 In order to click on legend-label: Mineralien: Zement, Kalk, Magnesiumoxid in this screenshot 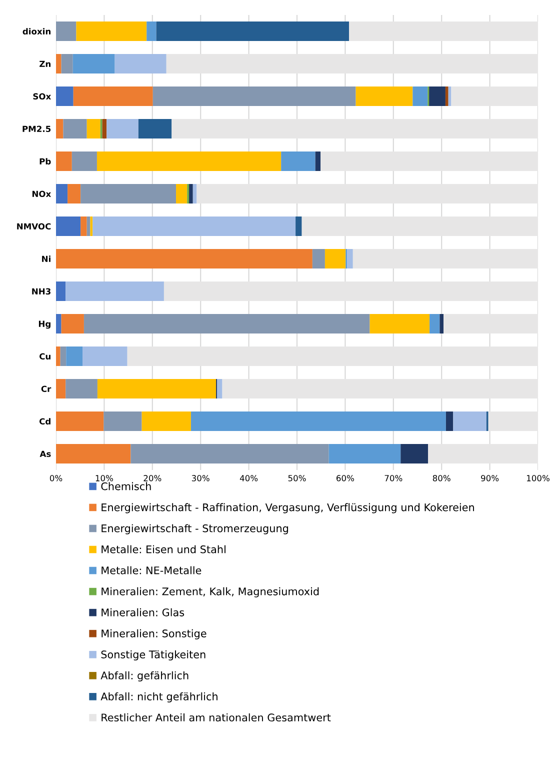, I will do `click(210, 592)`.